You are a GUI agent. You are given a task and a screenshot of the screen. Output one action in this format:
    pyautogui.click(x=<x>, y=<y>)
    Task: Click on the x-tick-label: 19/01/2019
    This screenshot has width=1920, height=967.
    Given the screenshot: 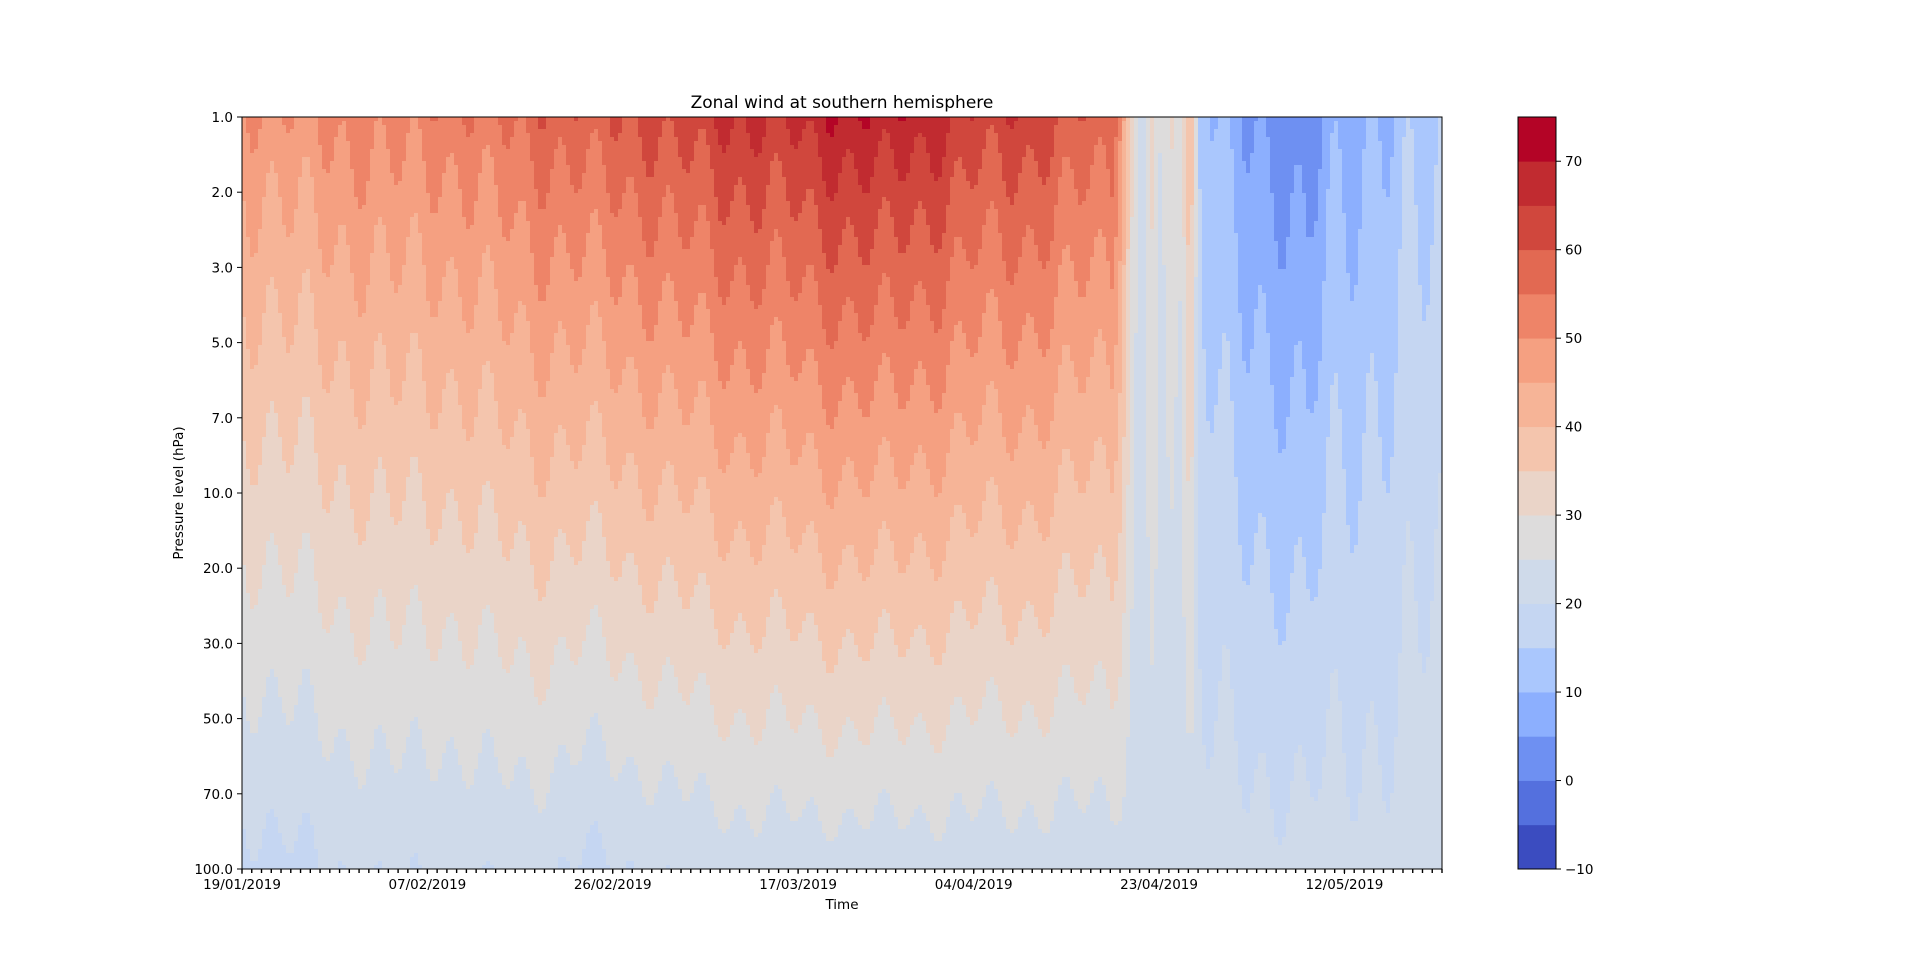 What is the action you would take?
    pyautogui.click(x=242, y=885)
    